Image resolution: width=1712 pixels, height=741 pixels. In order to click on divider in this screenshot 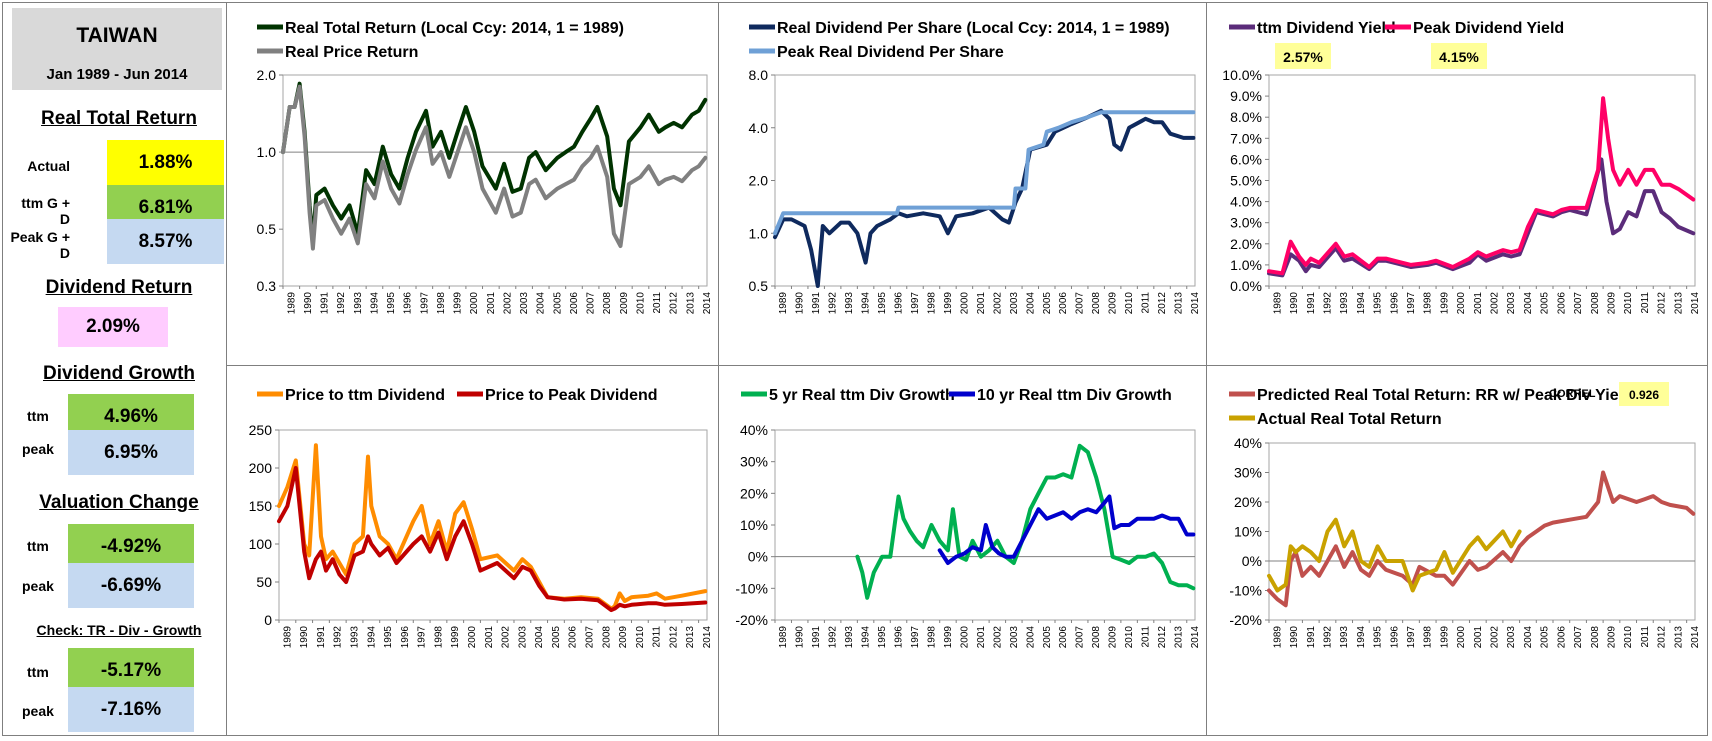, I will do `click(967, 365)`.